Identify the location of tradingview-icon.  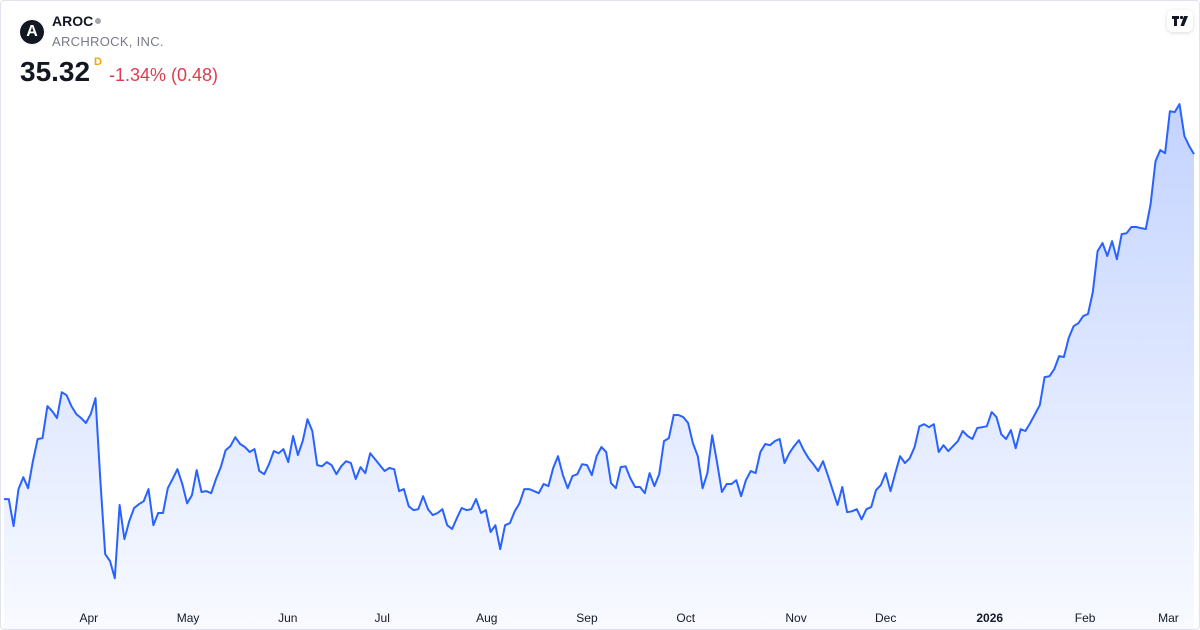
(1180, 20).